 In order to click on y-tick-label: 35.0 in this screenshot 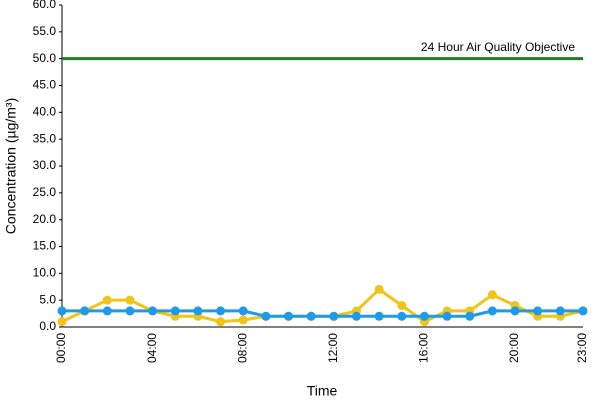, I will do `click(45, 138)`.